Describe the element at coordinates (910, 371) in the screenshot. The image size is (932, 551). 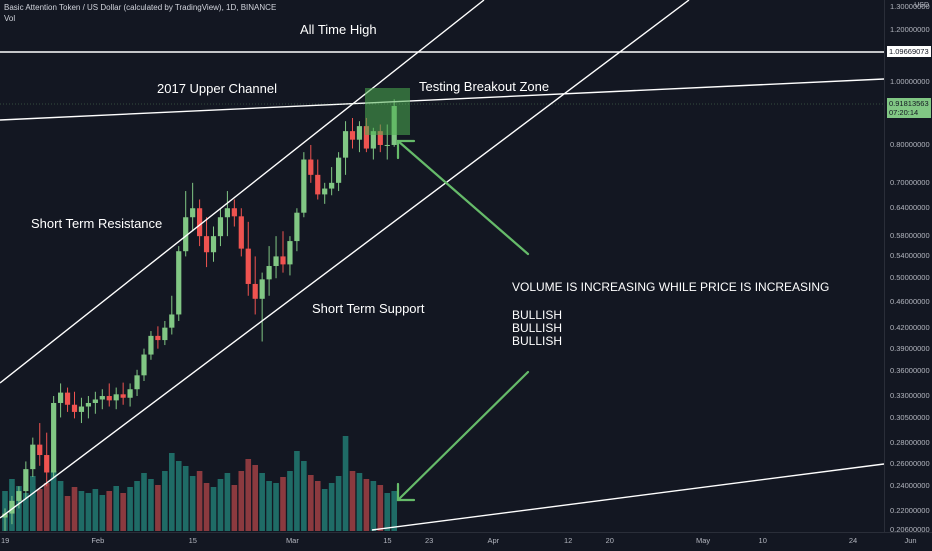
I see `price-tick-label: 0.36000000` at that location.